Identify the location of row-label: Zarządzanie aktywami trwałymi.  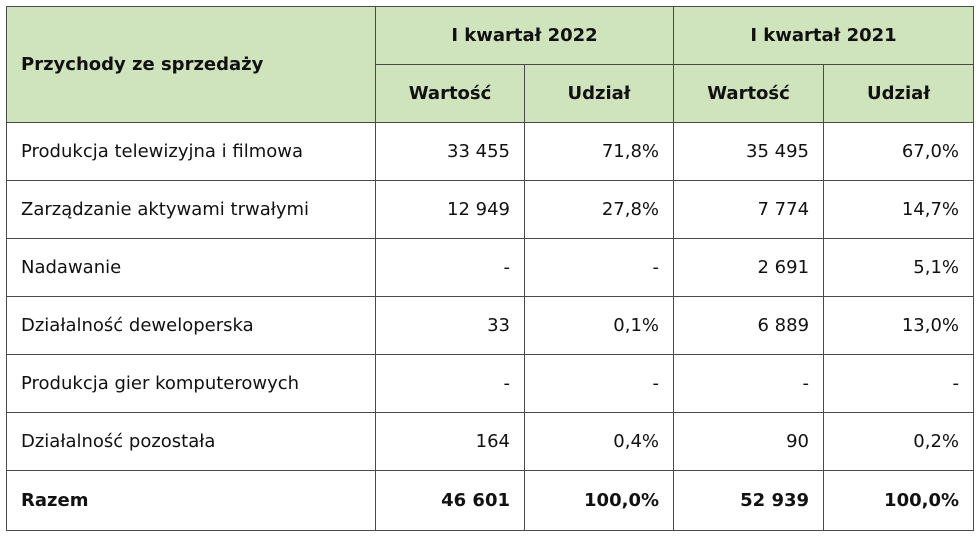
(191, 209).